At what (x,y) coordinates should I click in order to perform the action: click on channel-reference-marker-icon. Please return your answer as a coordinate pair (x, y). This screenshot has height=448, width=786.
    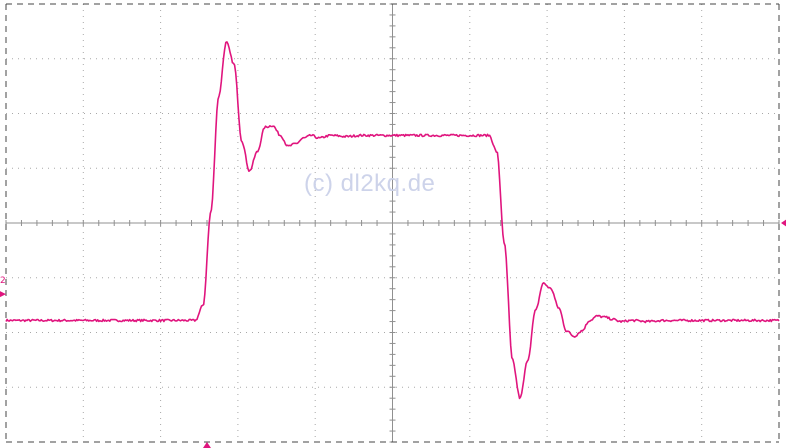
    Looking at the image, I should click on (3, 294).